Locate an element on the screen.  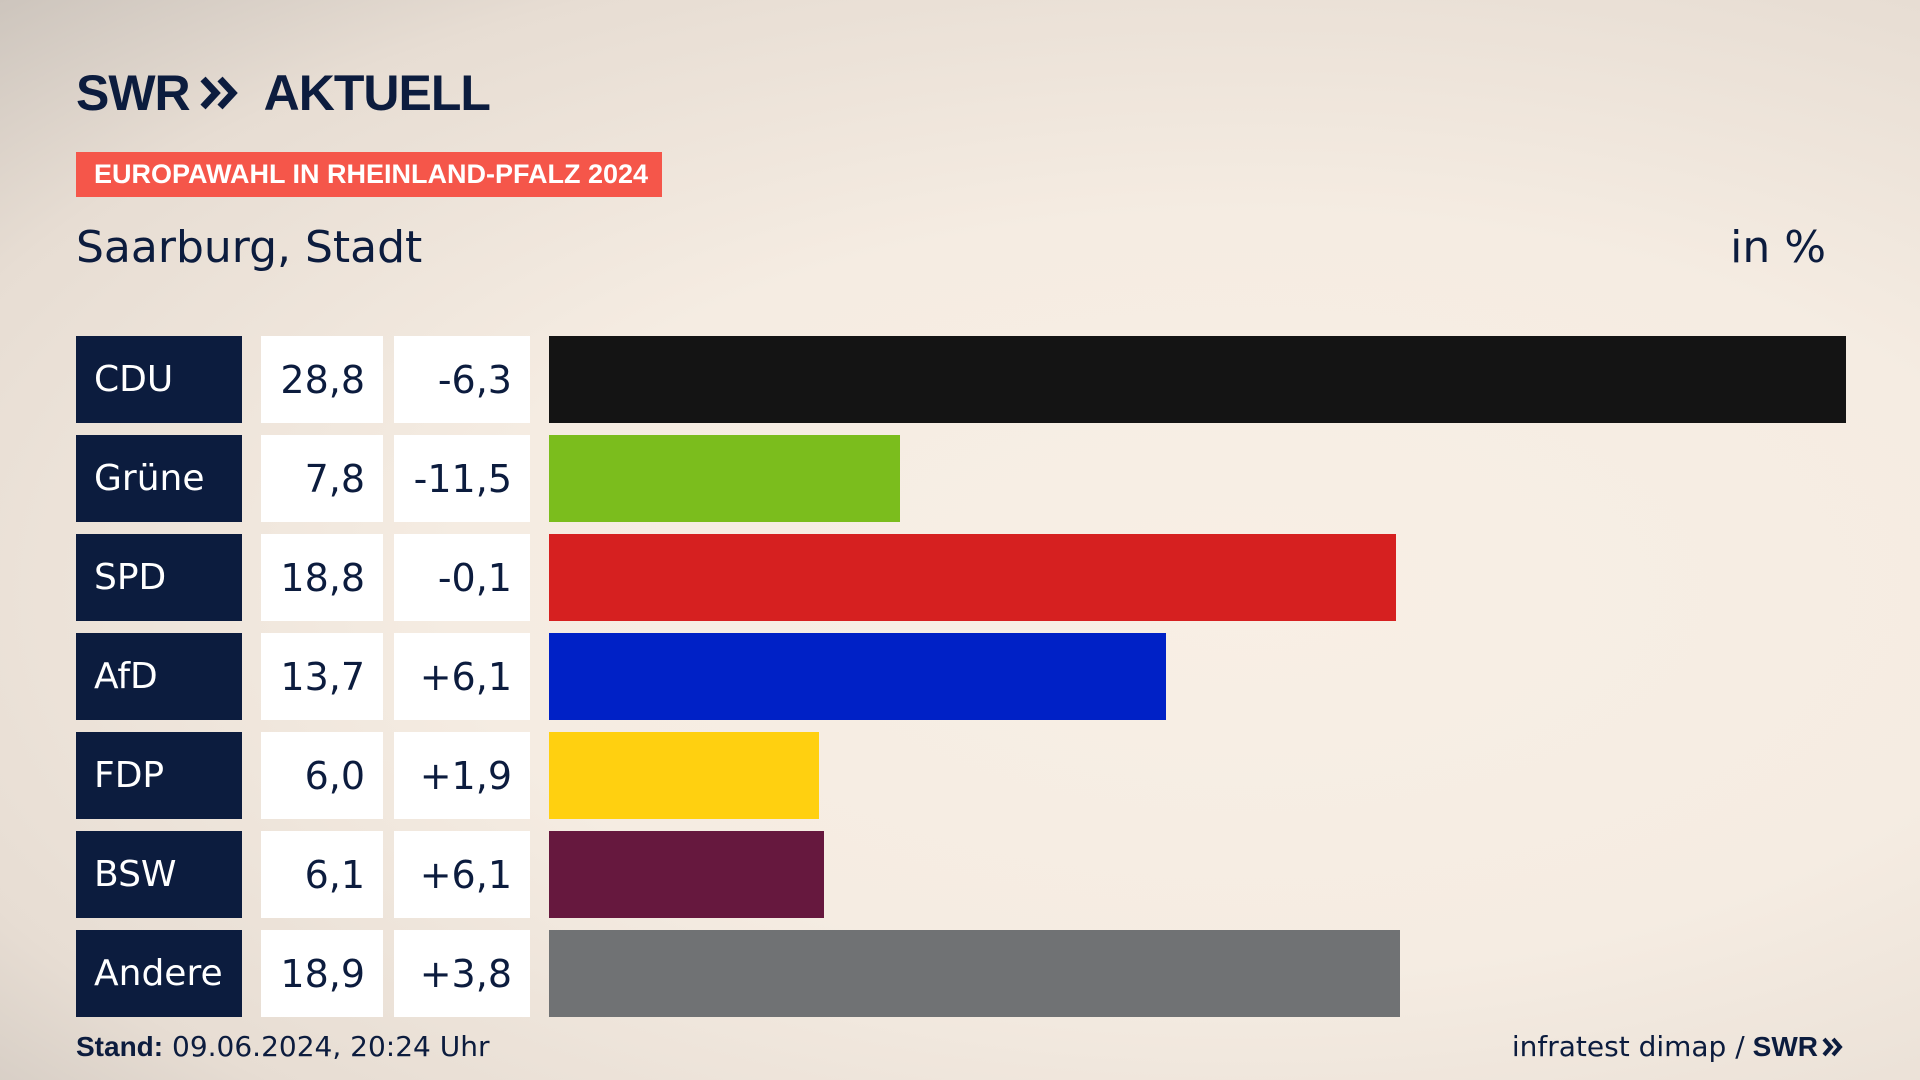
party-label: SPD is located at coordinates (159, 577).